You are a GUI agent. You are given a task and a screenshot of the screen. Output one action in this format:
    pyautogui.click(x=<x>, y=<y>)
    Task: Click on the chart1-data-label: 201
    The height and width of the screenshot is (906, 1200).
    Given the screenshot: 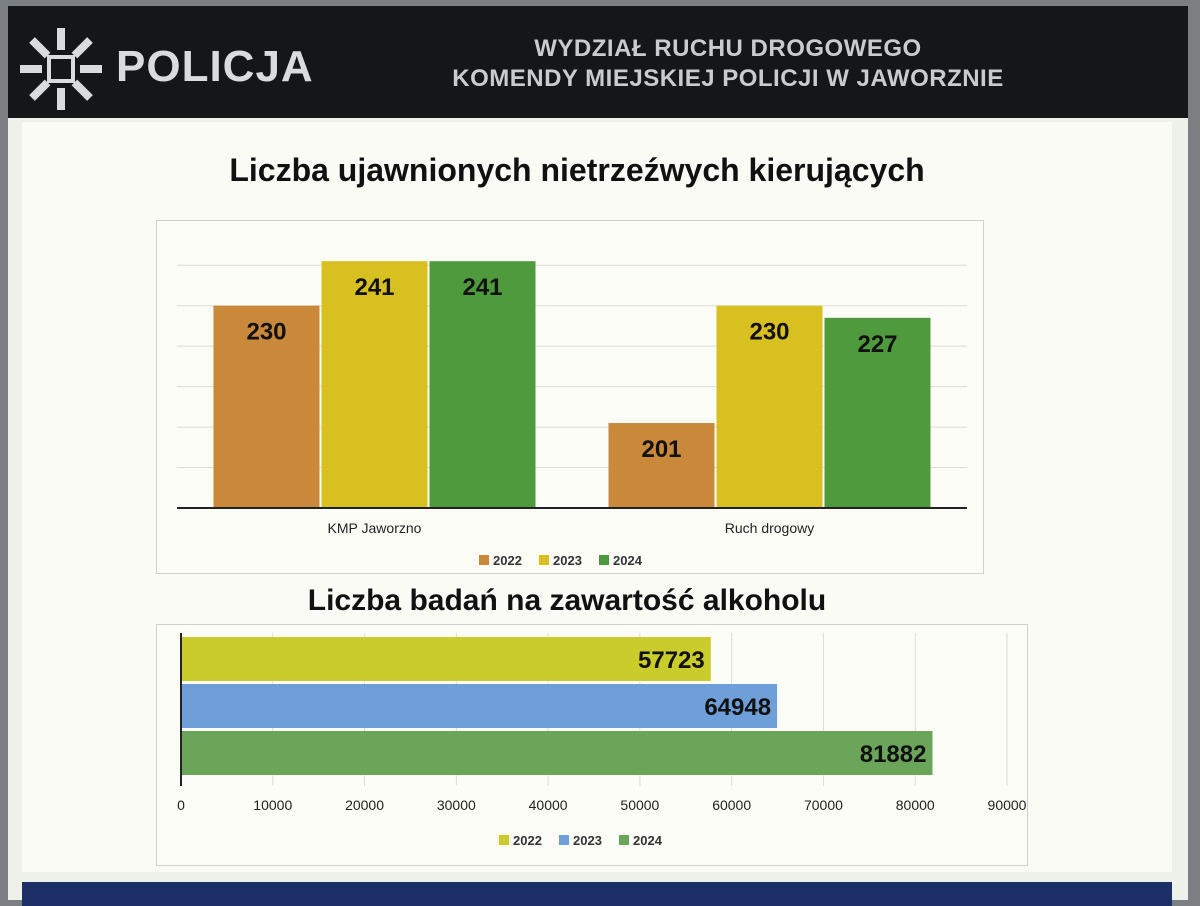 What is the action you would take?
    pyautogui.click(x=661, y=449)
    